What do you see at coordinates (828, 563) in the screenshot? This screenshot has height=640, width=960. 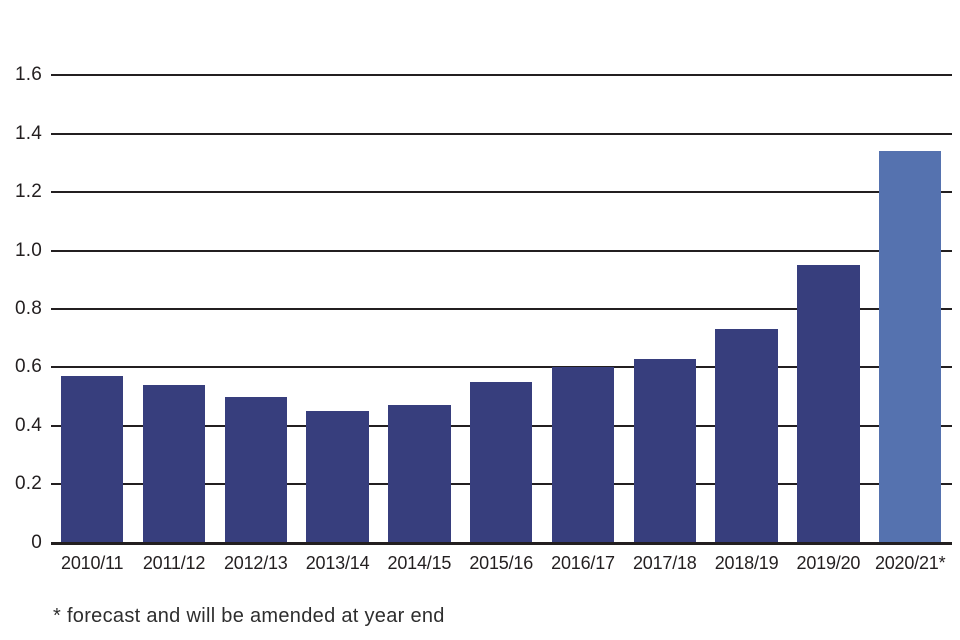 I see `x-axis-tick-label: 2019/20` at bounding box center [828, 563].